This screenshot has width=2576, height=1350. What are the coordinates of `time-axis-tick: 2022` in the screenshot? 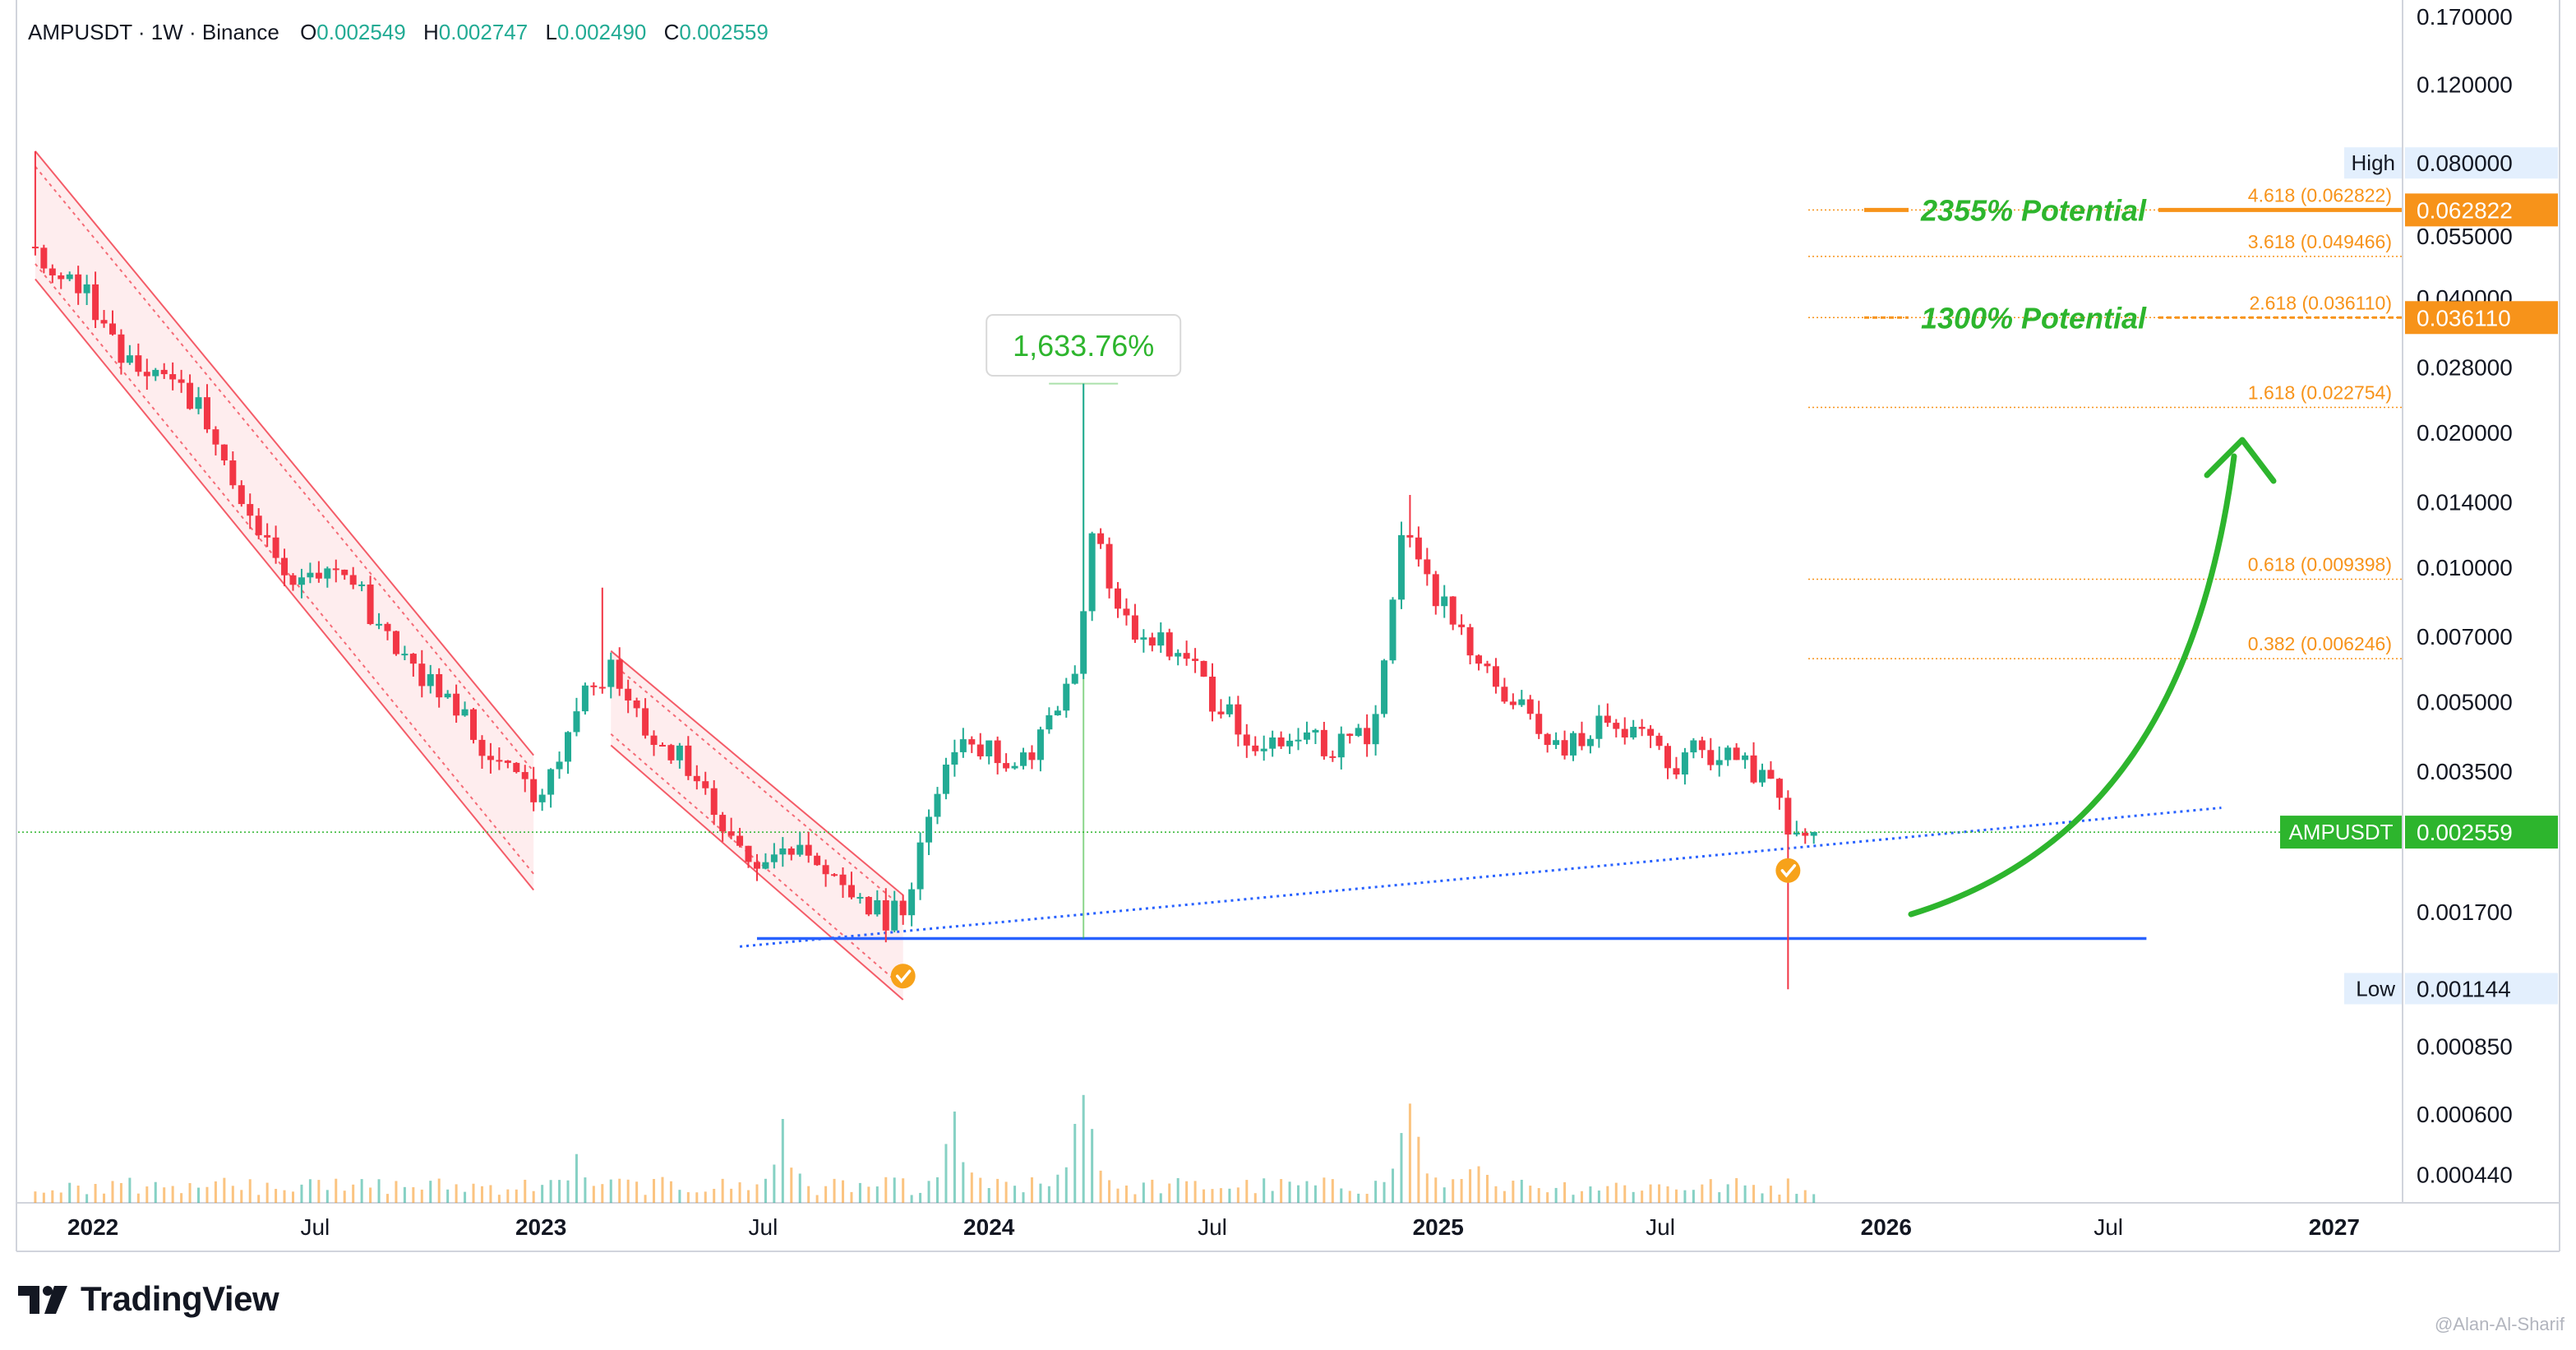 It's located at (93, 1227).